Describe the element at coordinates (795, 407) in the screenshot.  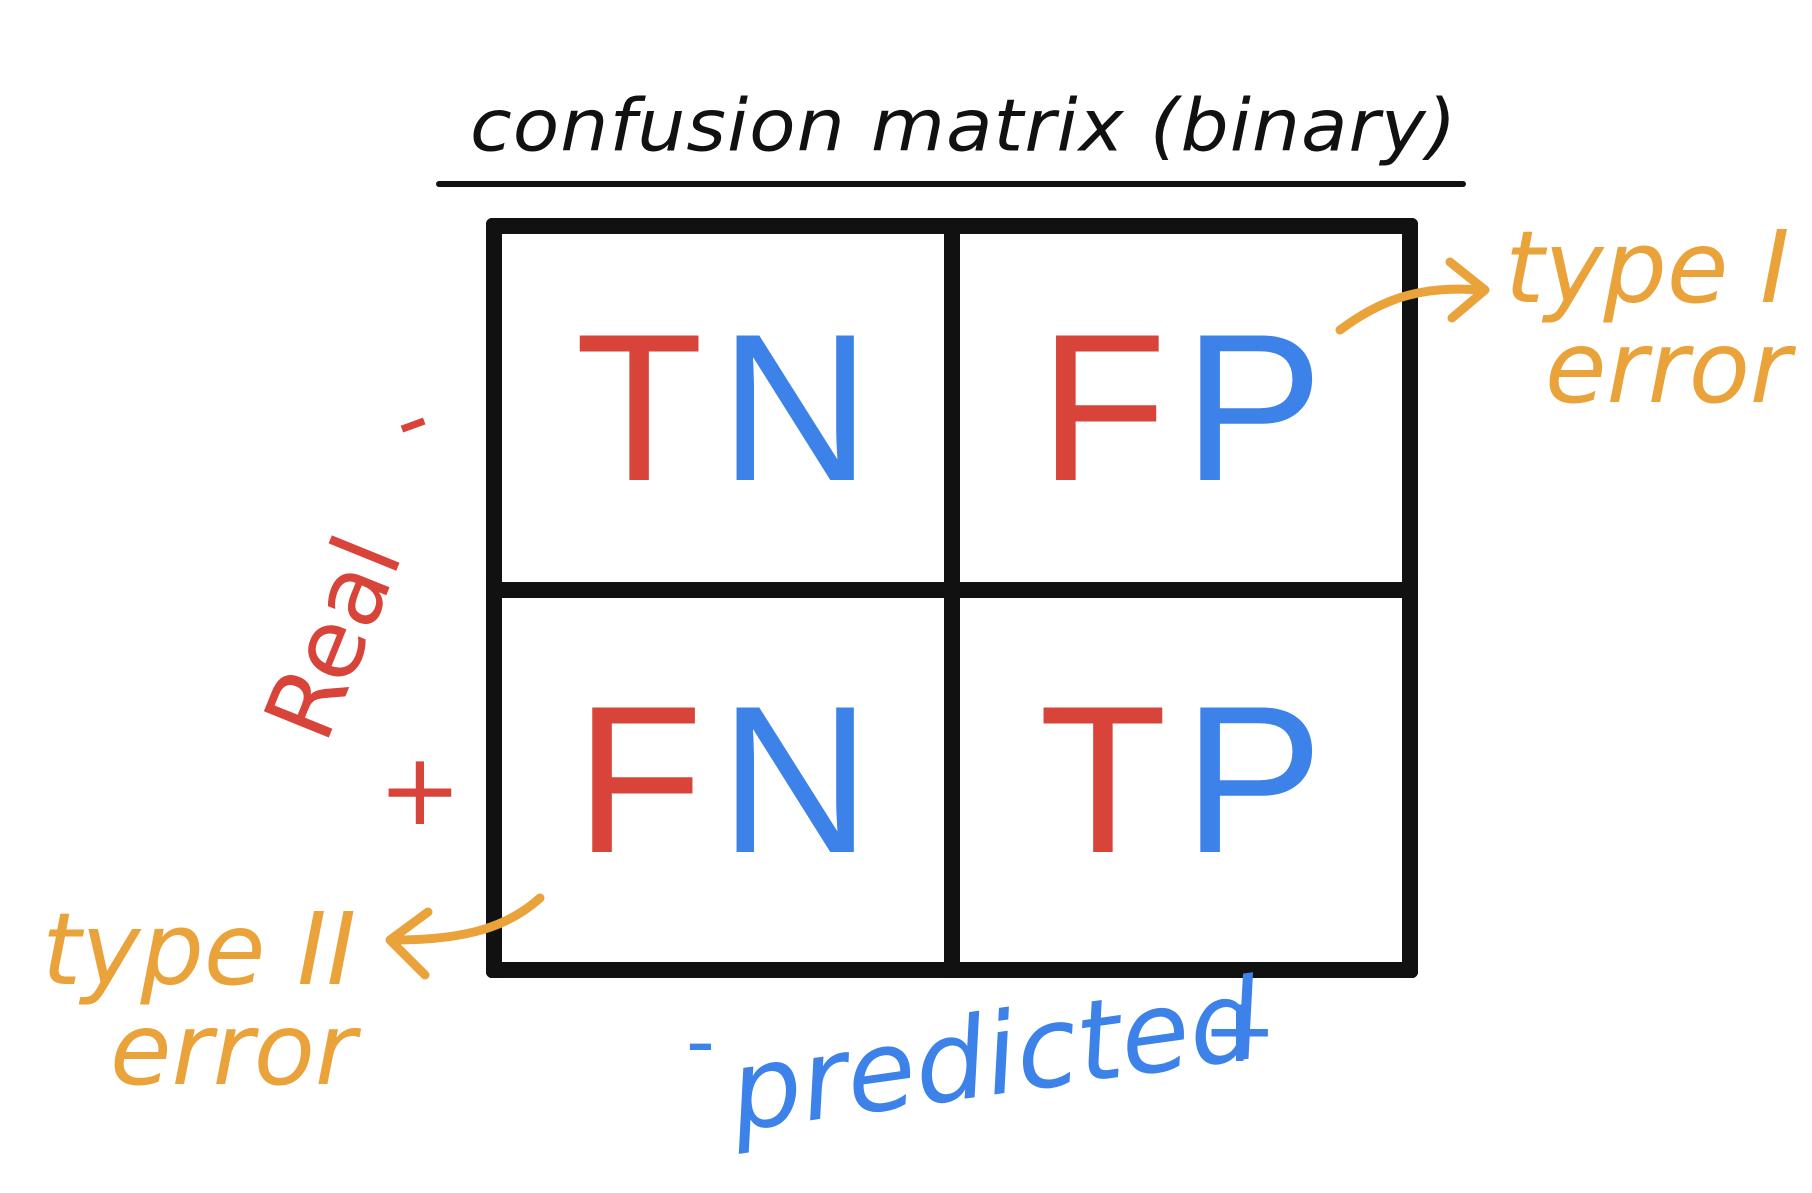
I see `cell-tn-letter-2: N` at that location.